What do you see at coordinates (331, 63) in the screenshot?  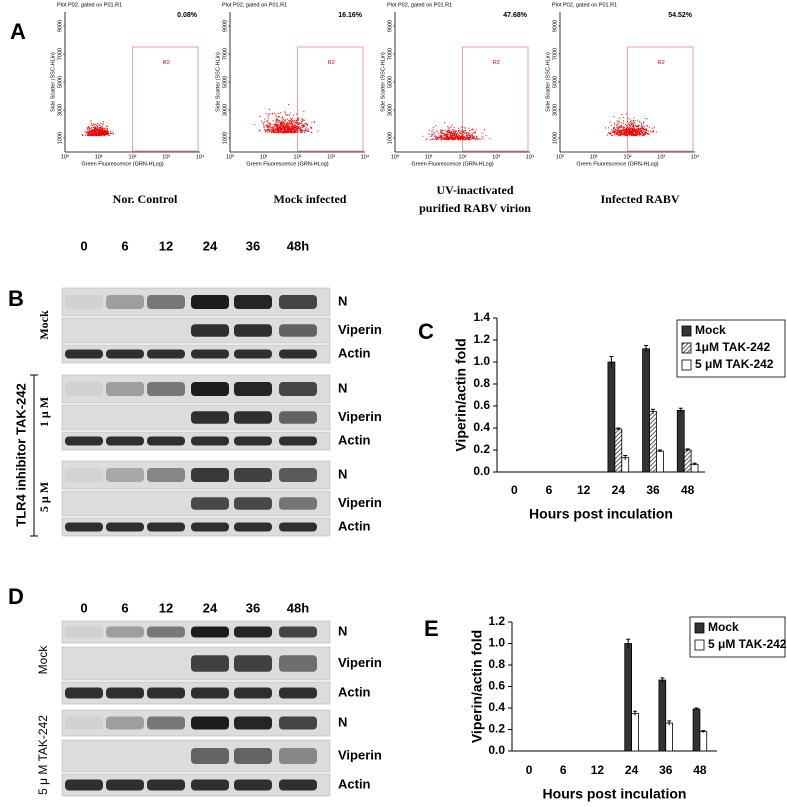 I see `gate-label: R2` at bounding box center [331, 63].